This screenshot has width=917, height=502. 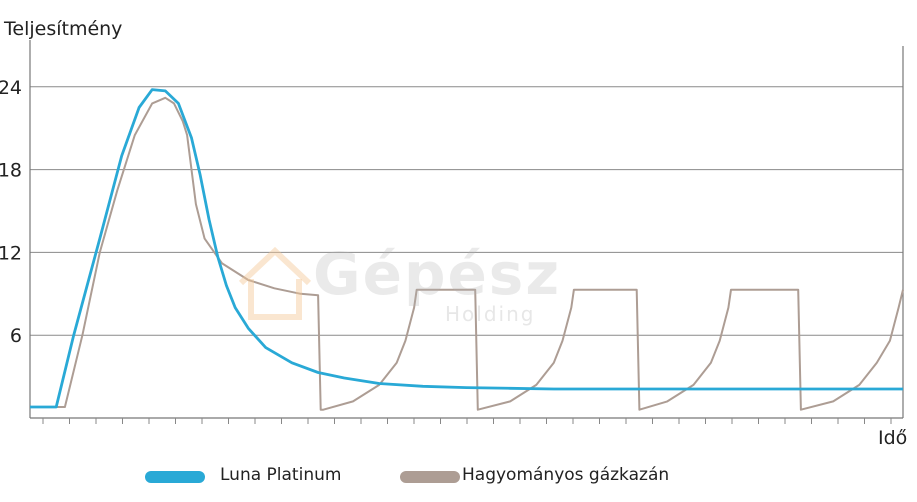 I want to click on y-axis-title: Teljesítmény, so click(x=62, y=29).